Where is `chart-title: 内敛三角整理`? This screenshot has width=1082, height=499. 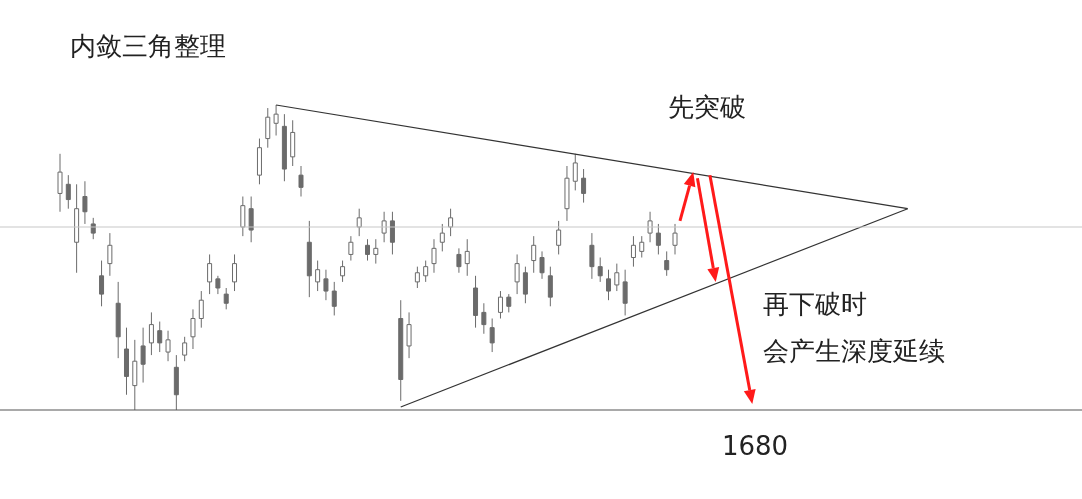 chart-title: 内敛三角整理 is located at coordinates (148, 46).